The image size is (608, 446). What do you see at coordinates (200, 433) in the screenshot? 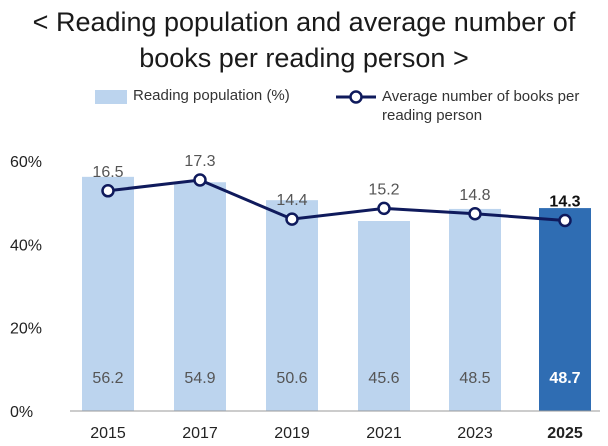
I see `x-tick-label: 2017` at bounding box center [200, 433].